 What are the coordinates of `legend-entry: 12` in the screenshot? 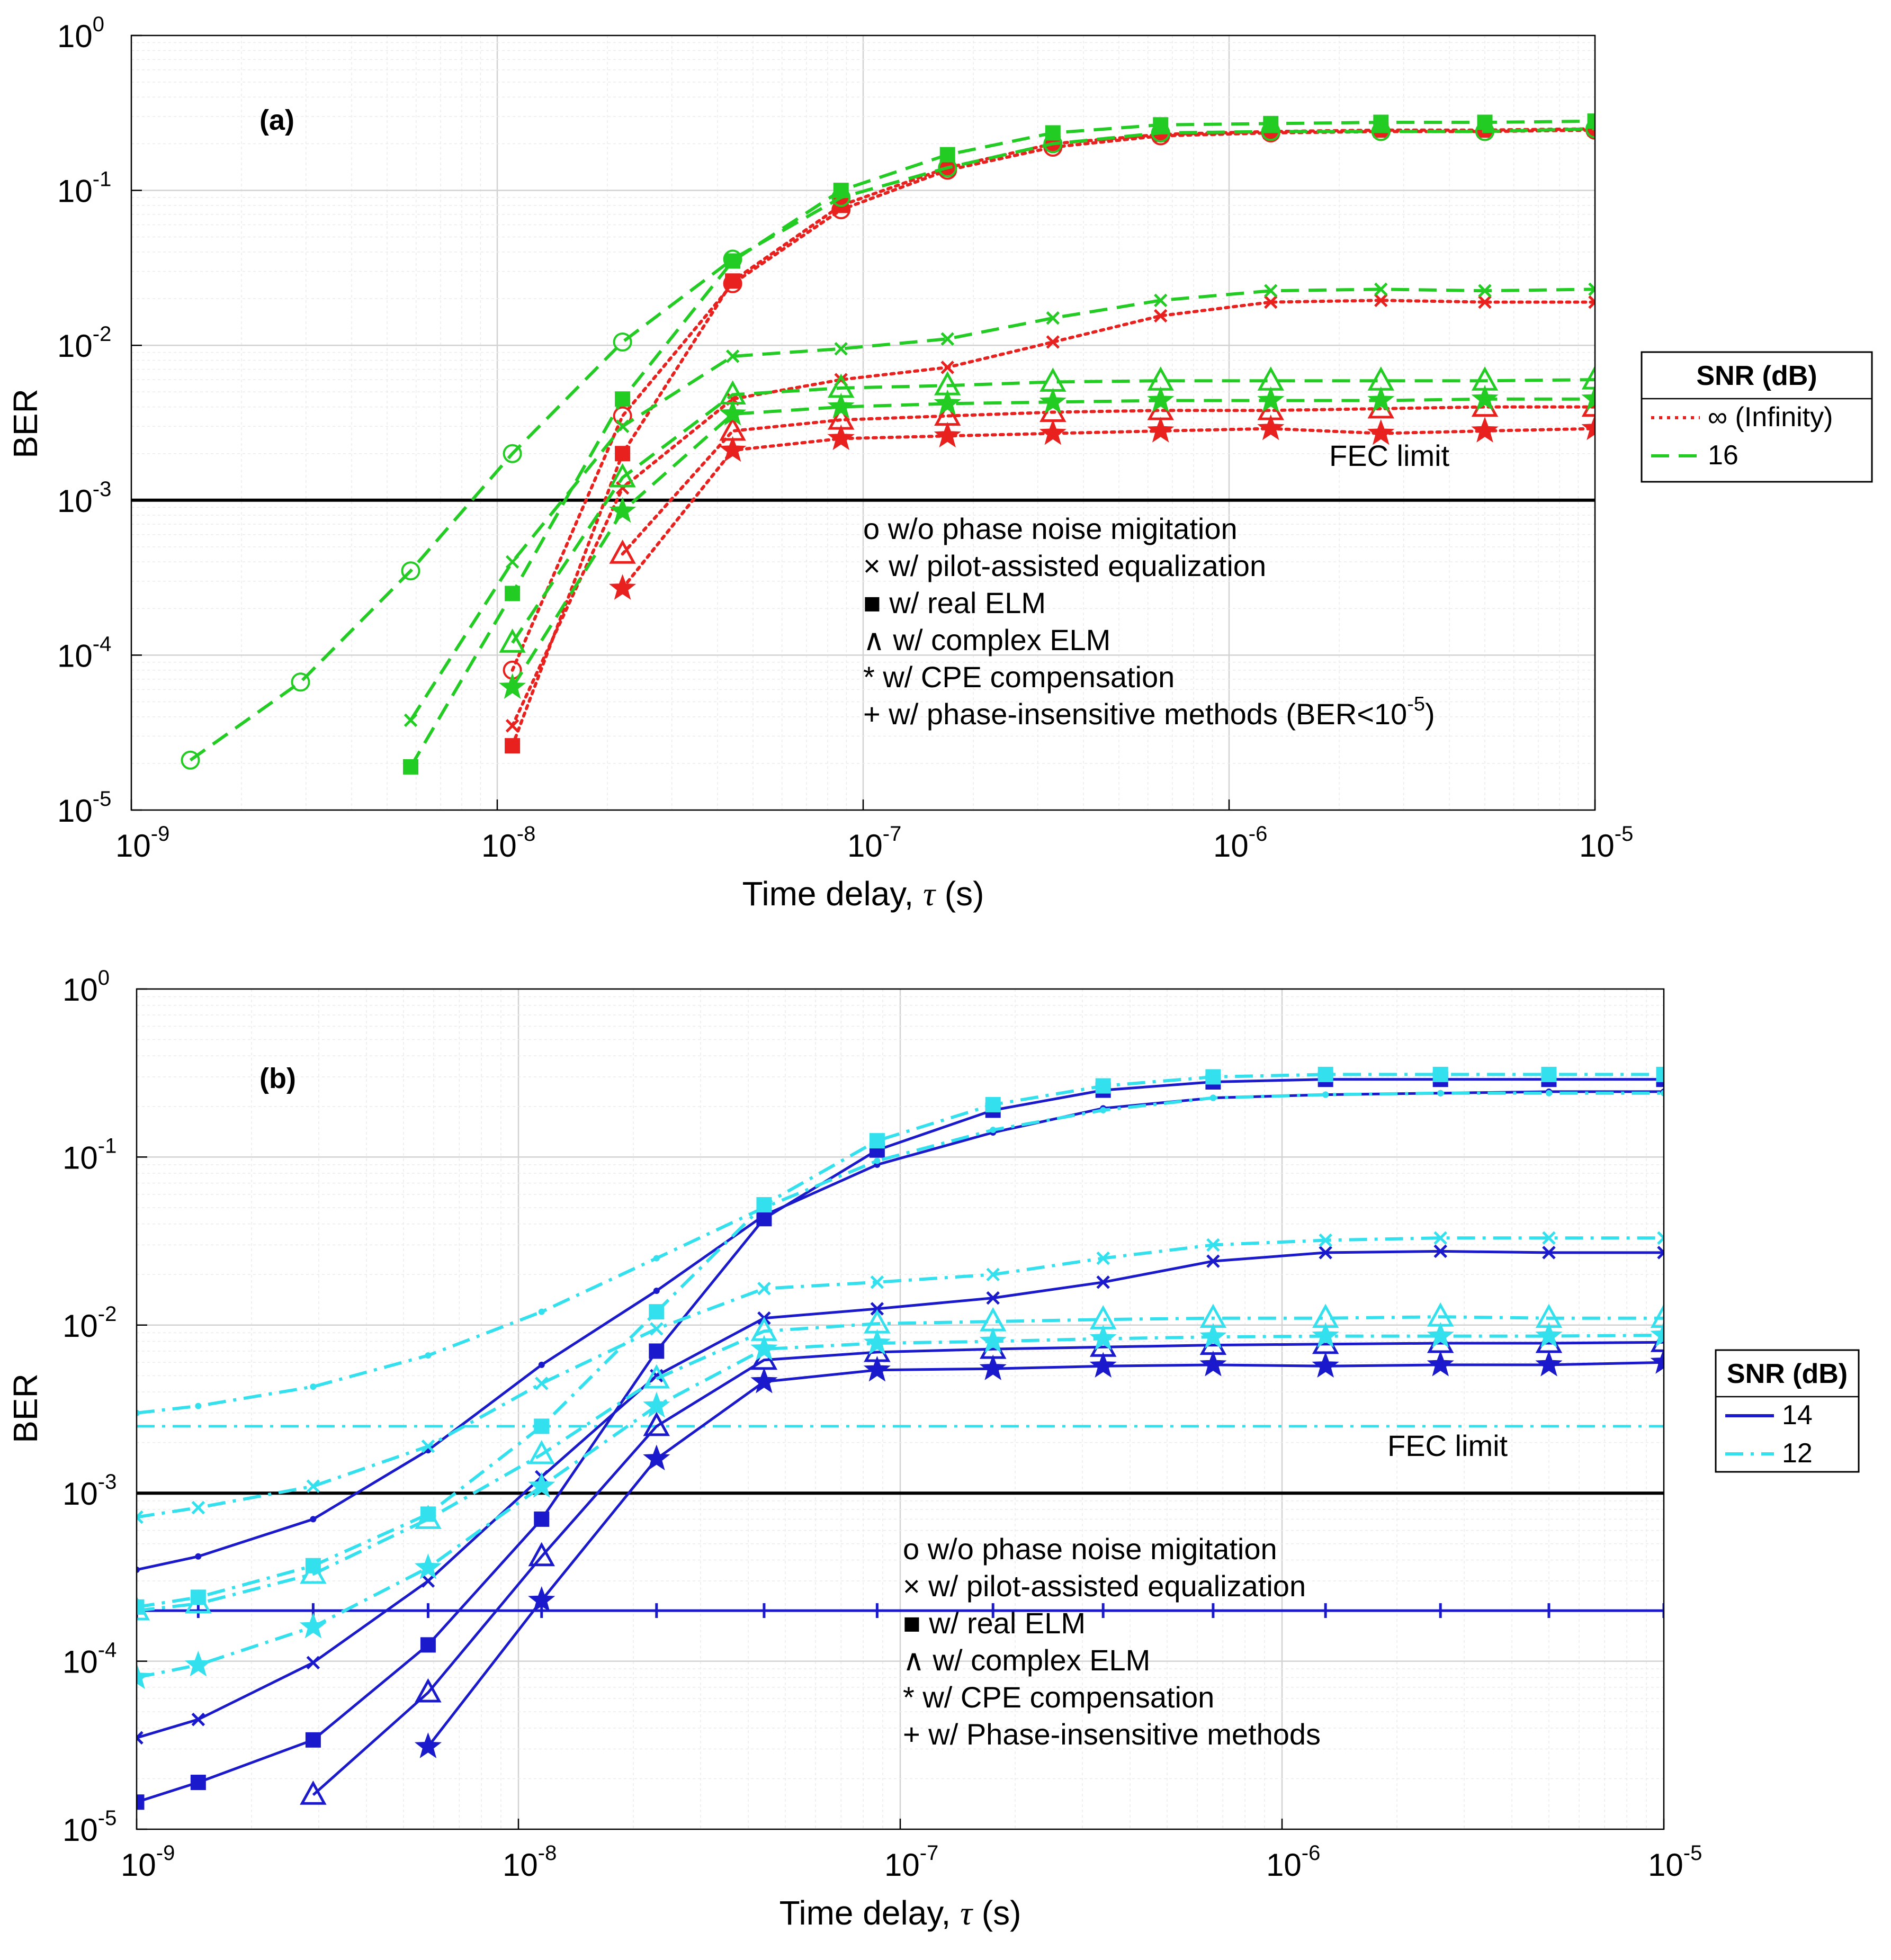 It's located at (1797, 1454).